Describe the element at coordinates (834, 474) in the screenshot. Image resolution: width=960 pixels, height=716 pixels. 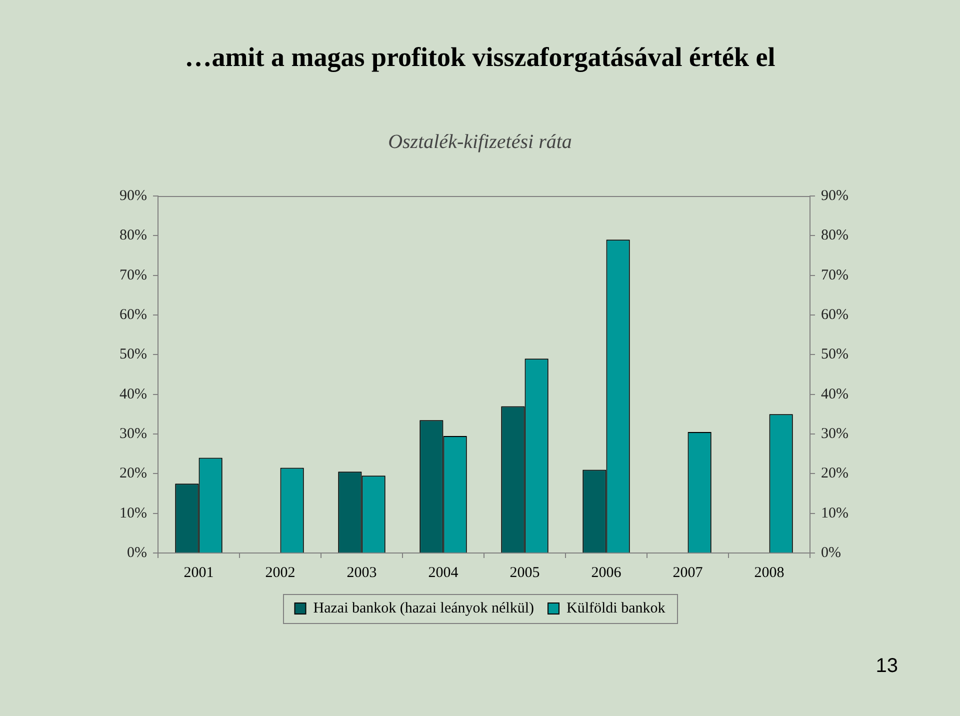
I see `y2-tick-label: 20%` at that location.